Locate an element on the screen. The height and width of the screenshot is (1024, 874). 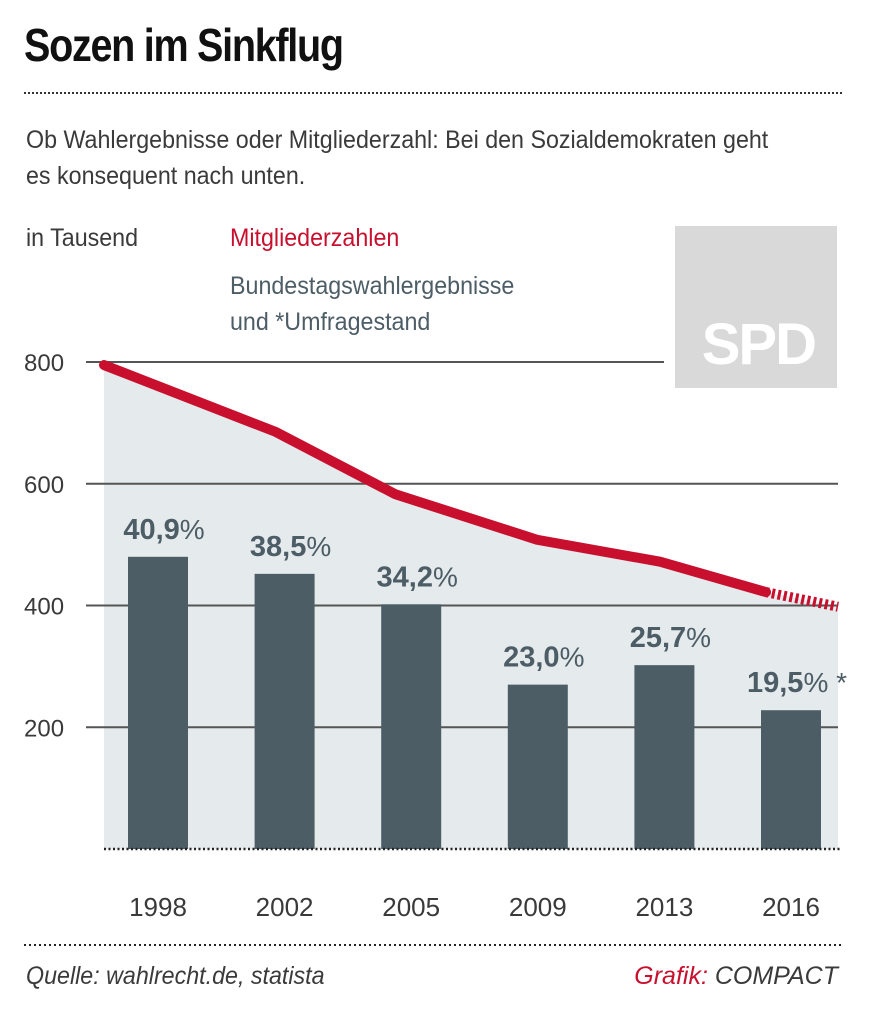
bar-label-2013: 25,7% is located at coordinates (670, 638).